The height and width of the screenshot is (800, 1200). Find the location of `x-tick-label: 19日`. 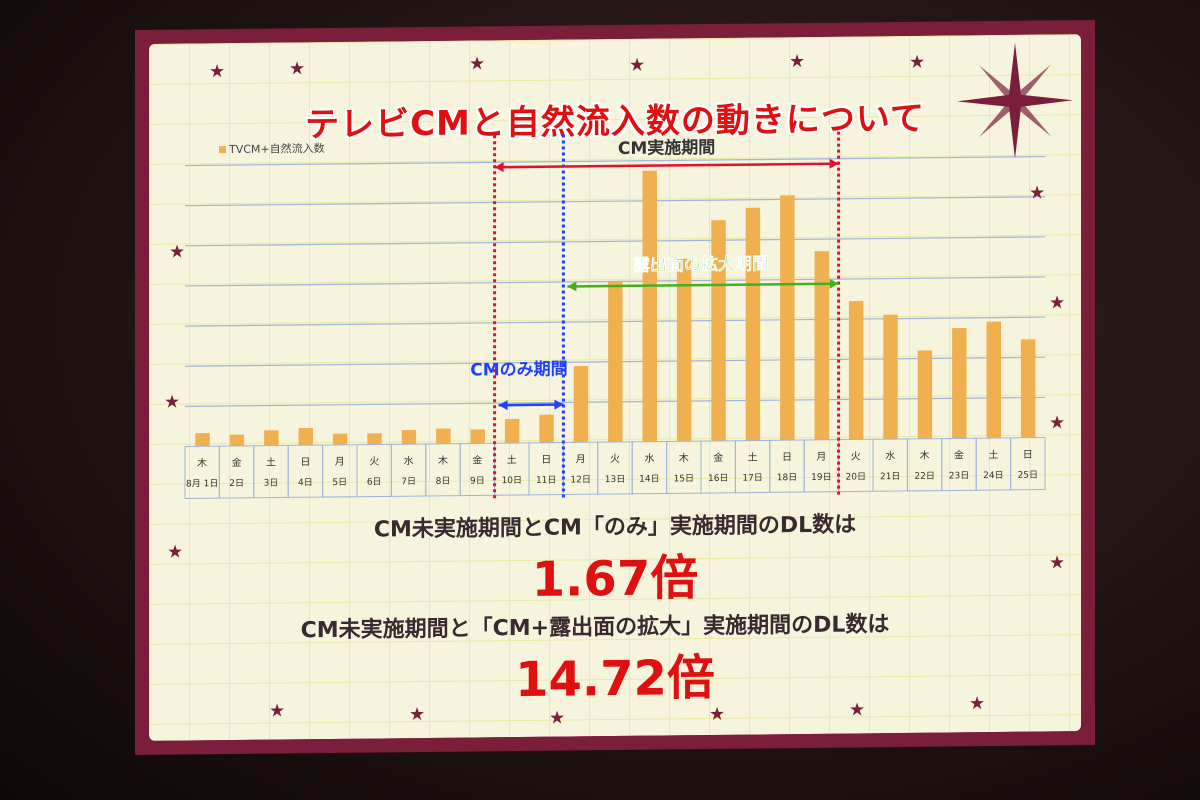

x-tick-label: 19日 is located at coordinates (821, 477).